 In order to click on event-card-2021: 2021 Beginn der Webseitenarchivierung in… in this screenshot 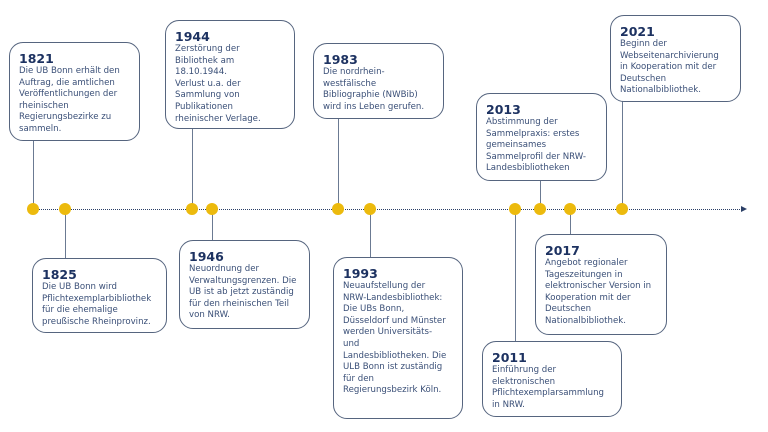, I will do `click(675, 58)`.